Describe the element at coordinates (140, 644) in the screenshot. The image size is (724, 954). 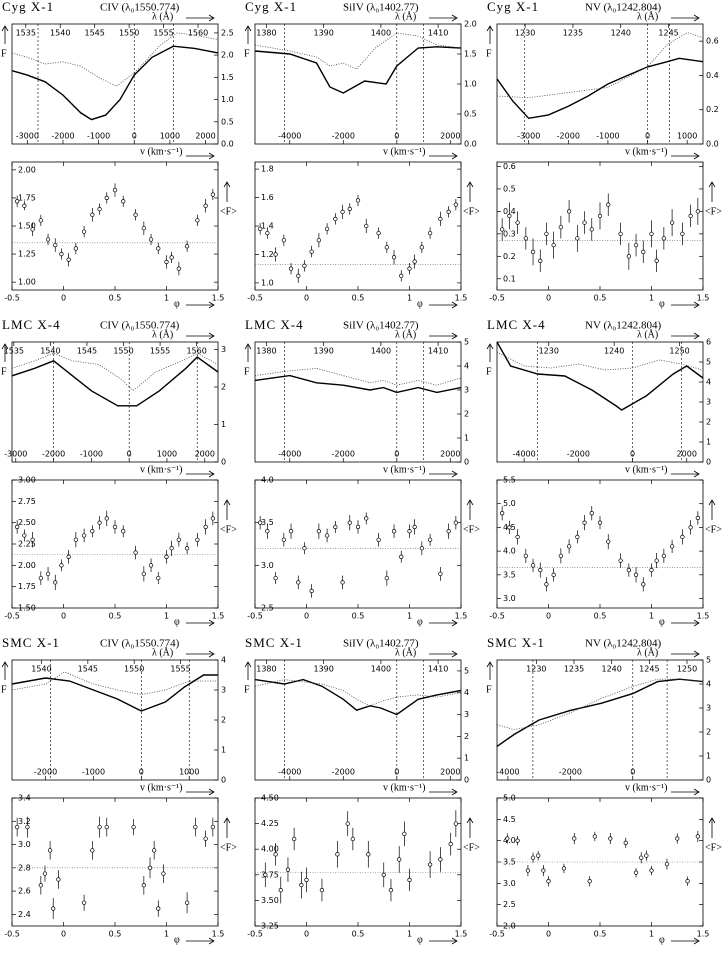
I see `panel-subtitle: CIV (λ₀1550.774)` at that location.